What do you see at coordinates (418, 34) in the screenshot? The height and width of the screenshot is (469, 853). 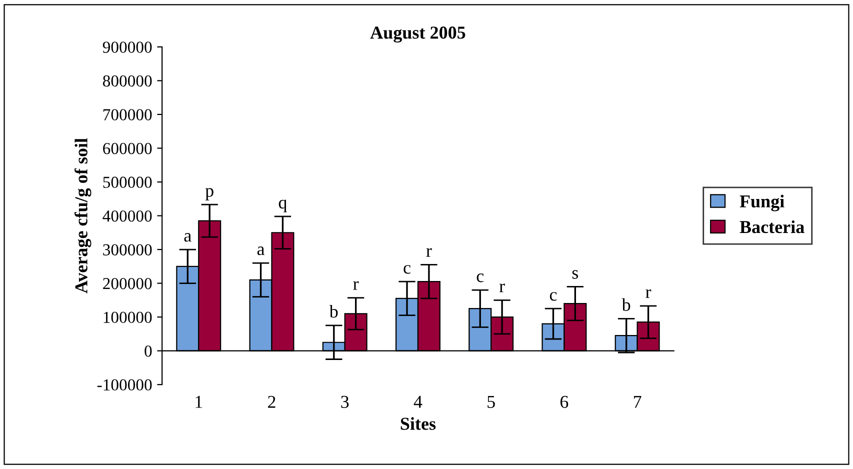 I see `chart-title: August 2005` at bounding box center [418, 34].